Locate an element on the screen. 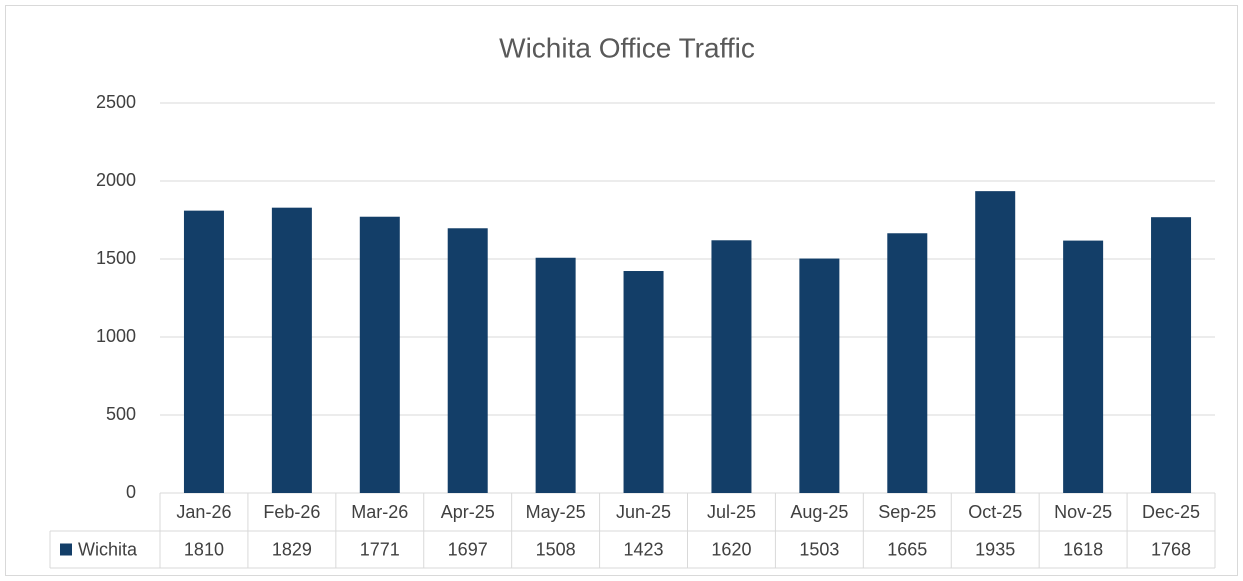 This screenshot has height=581, width=1243. x-tick-label: Feb-26 is located at coordinates (291, 512).